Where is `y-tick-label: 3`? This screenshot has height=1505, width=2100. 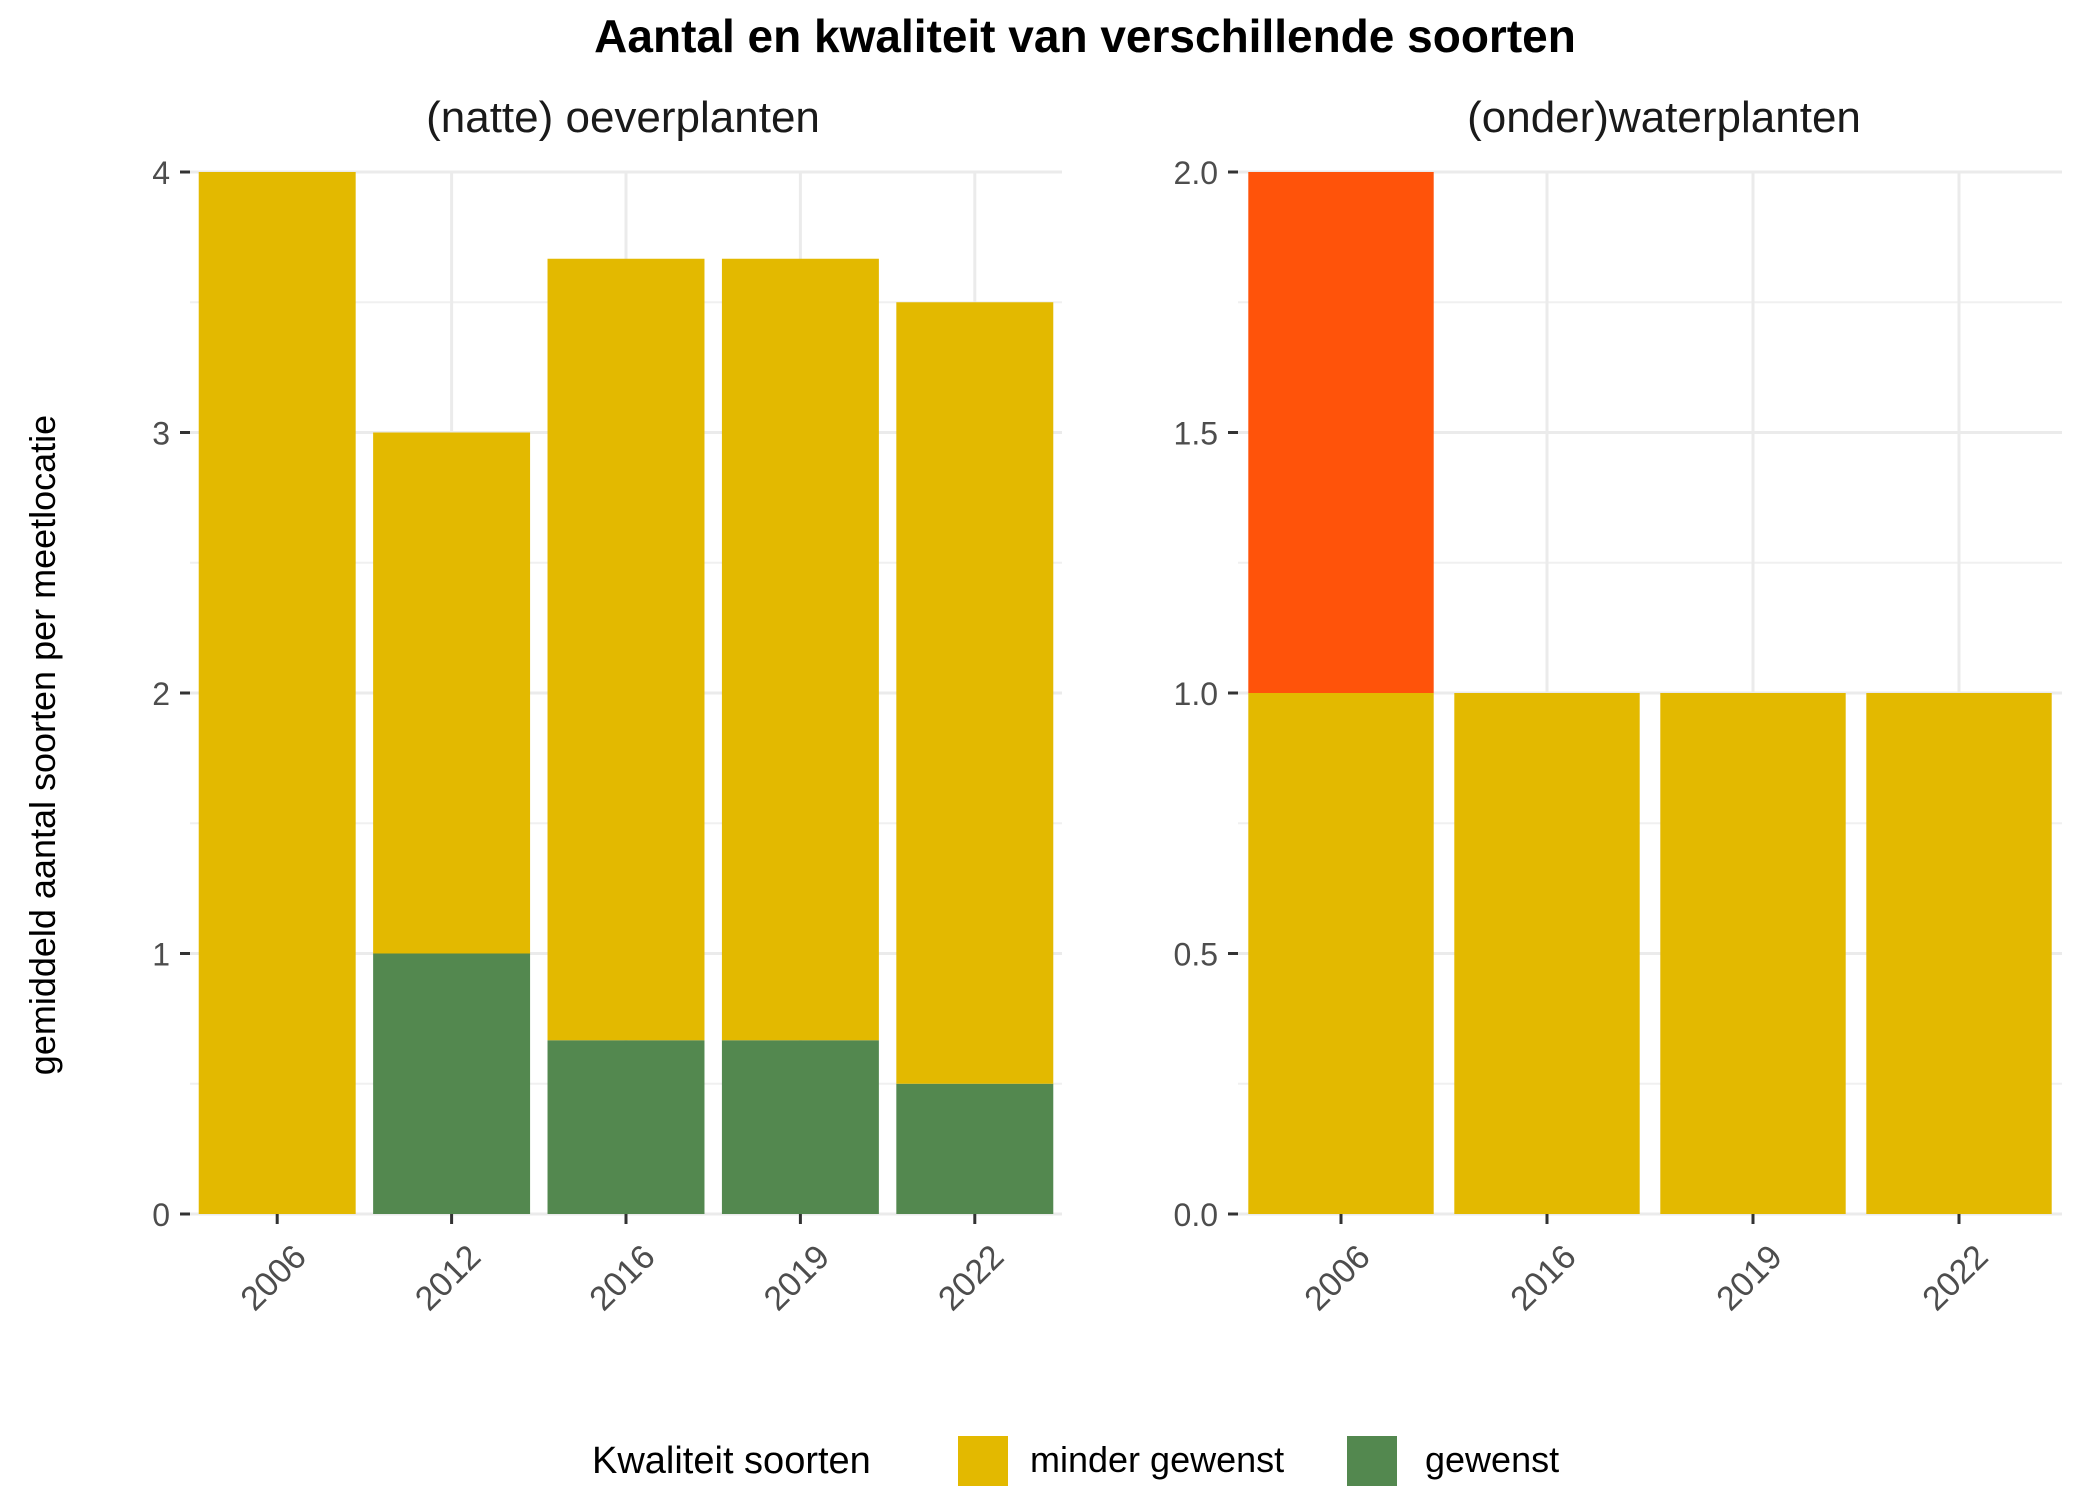
y-tick-label: 3 is located at coordinates (161, 434).